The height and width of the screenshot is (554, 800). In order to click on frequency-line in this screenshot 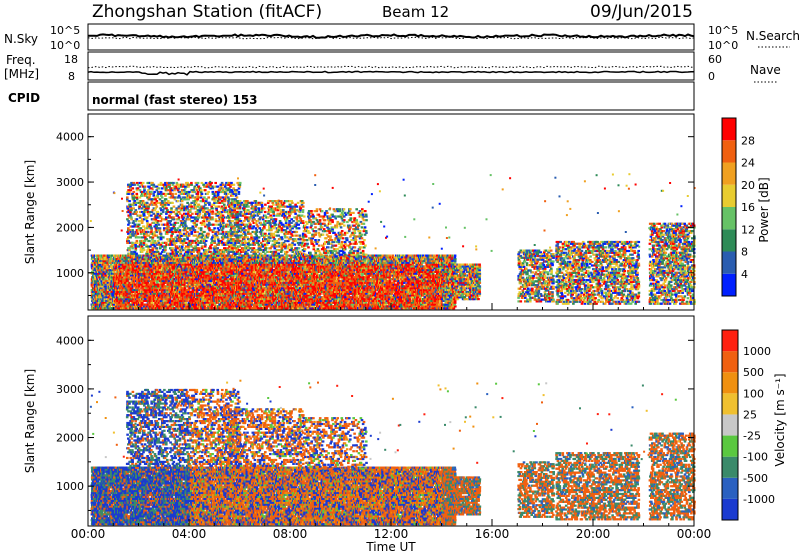, I will do `click(390, 73)`.